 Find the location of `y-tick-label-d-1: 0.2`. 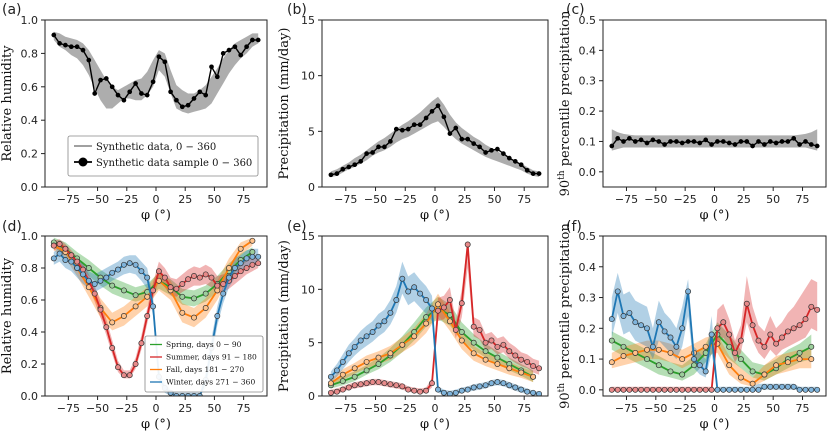

y-tick-label-d-1: 0.2 is located at coordinates (30, 364).